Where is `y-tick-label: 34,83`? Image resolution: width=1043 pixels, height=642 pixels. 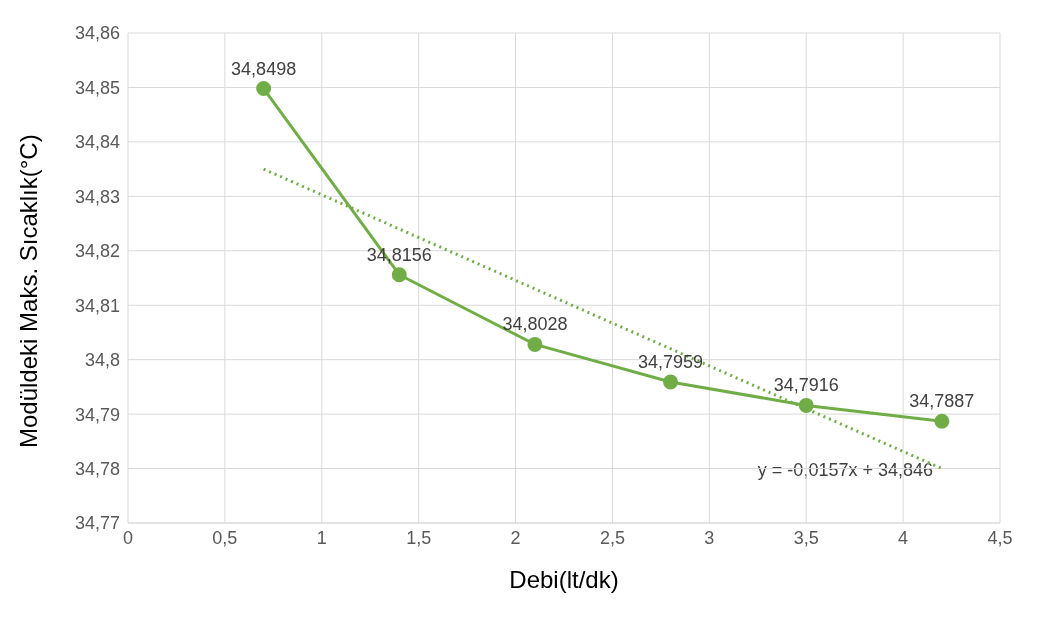 y-tick-label: 34,83 is located at coordinates (97, 196).